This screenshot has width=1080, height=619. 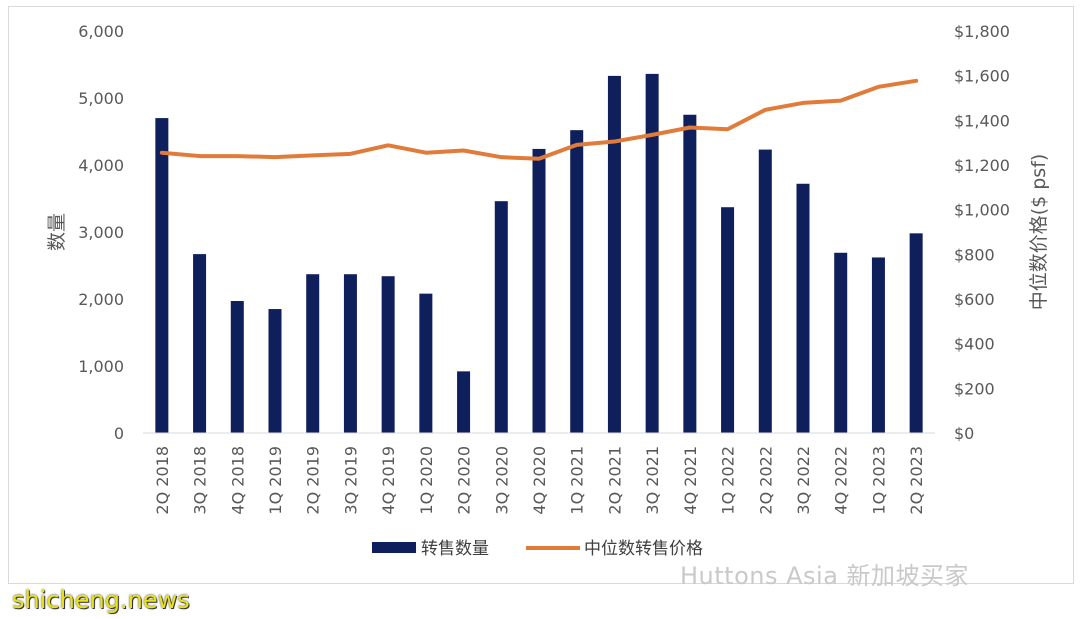 What do you see at coordinates (982, 76) in the screenshot?
I see `right-tick-label: $1,600` at bounding box center [982, 76].